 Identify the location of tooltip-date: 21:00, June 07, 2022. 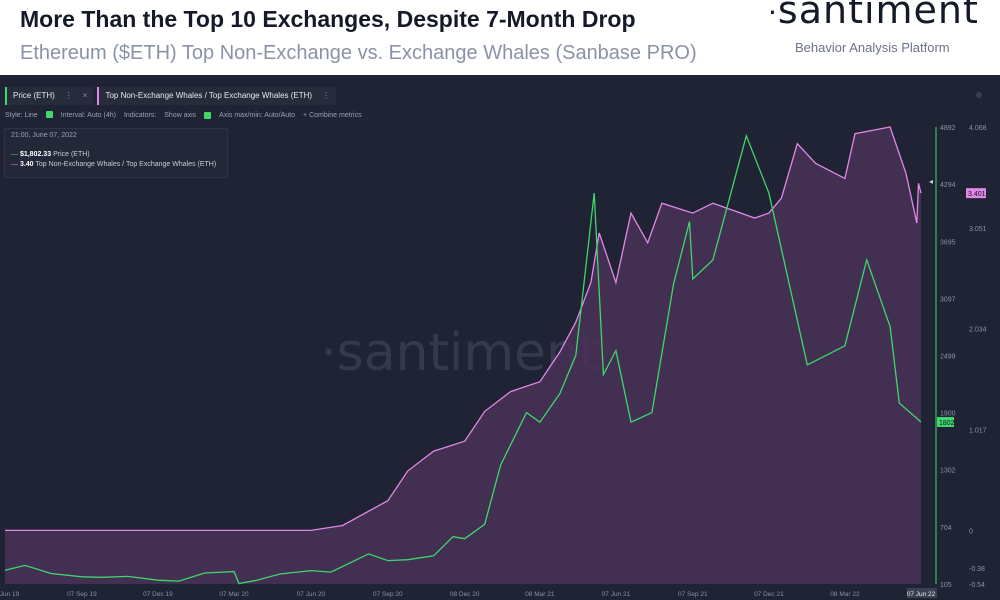
(44, 135).